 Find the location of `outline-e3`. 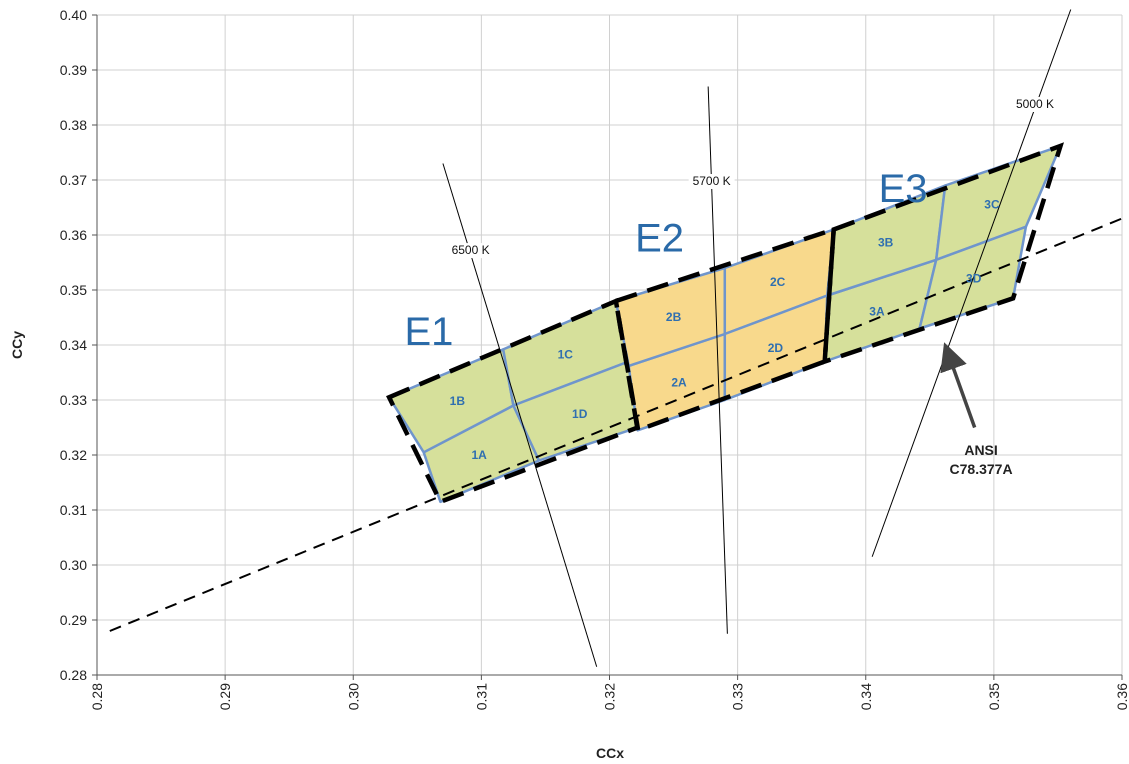

outline-e3 is located at coordinates (943, 253).